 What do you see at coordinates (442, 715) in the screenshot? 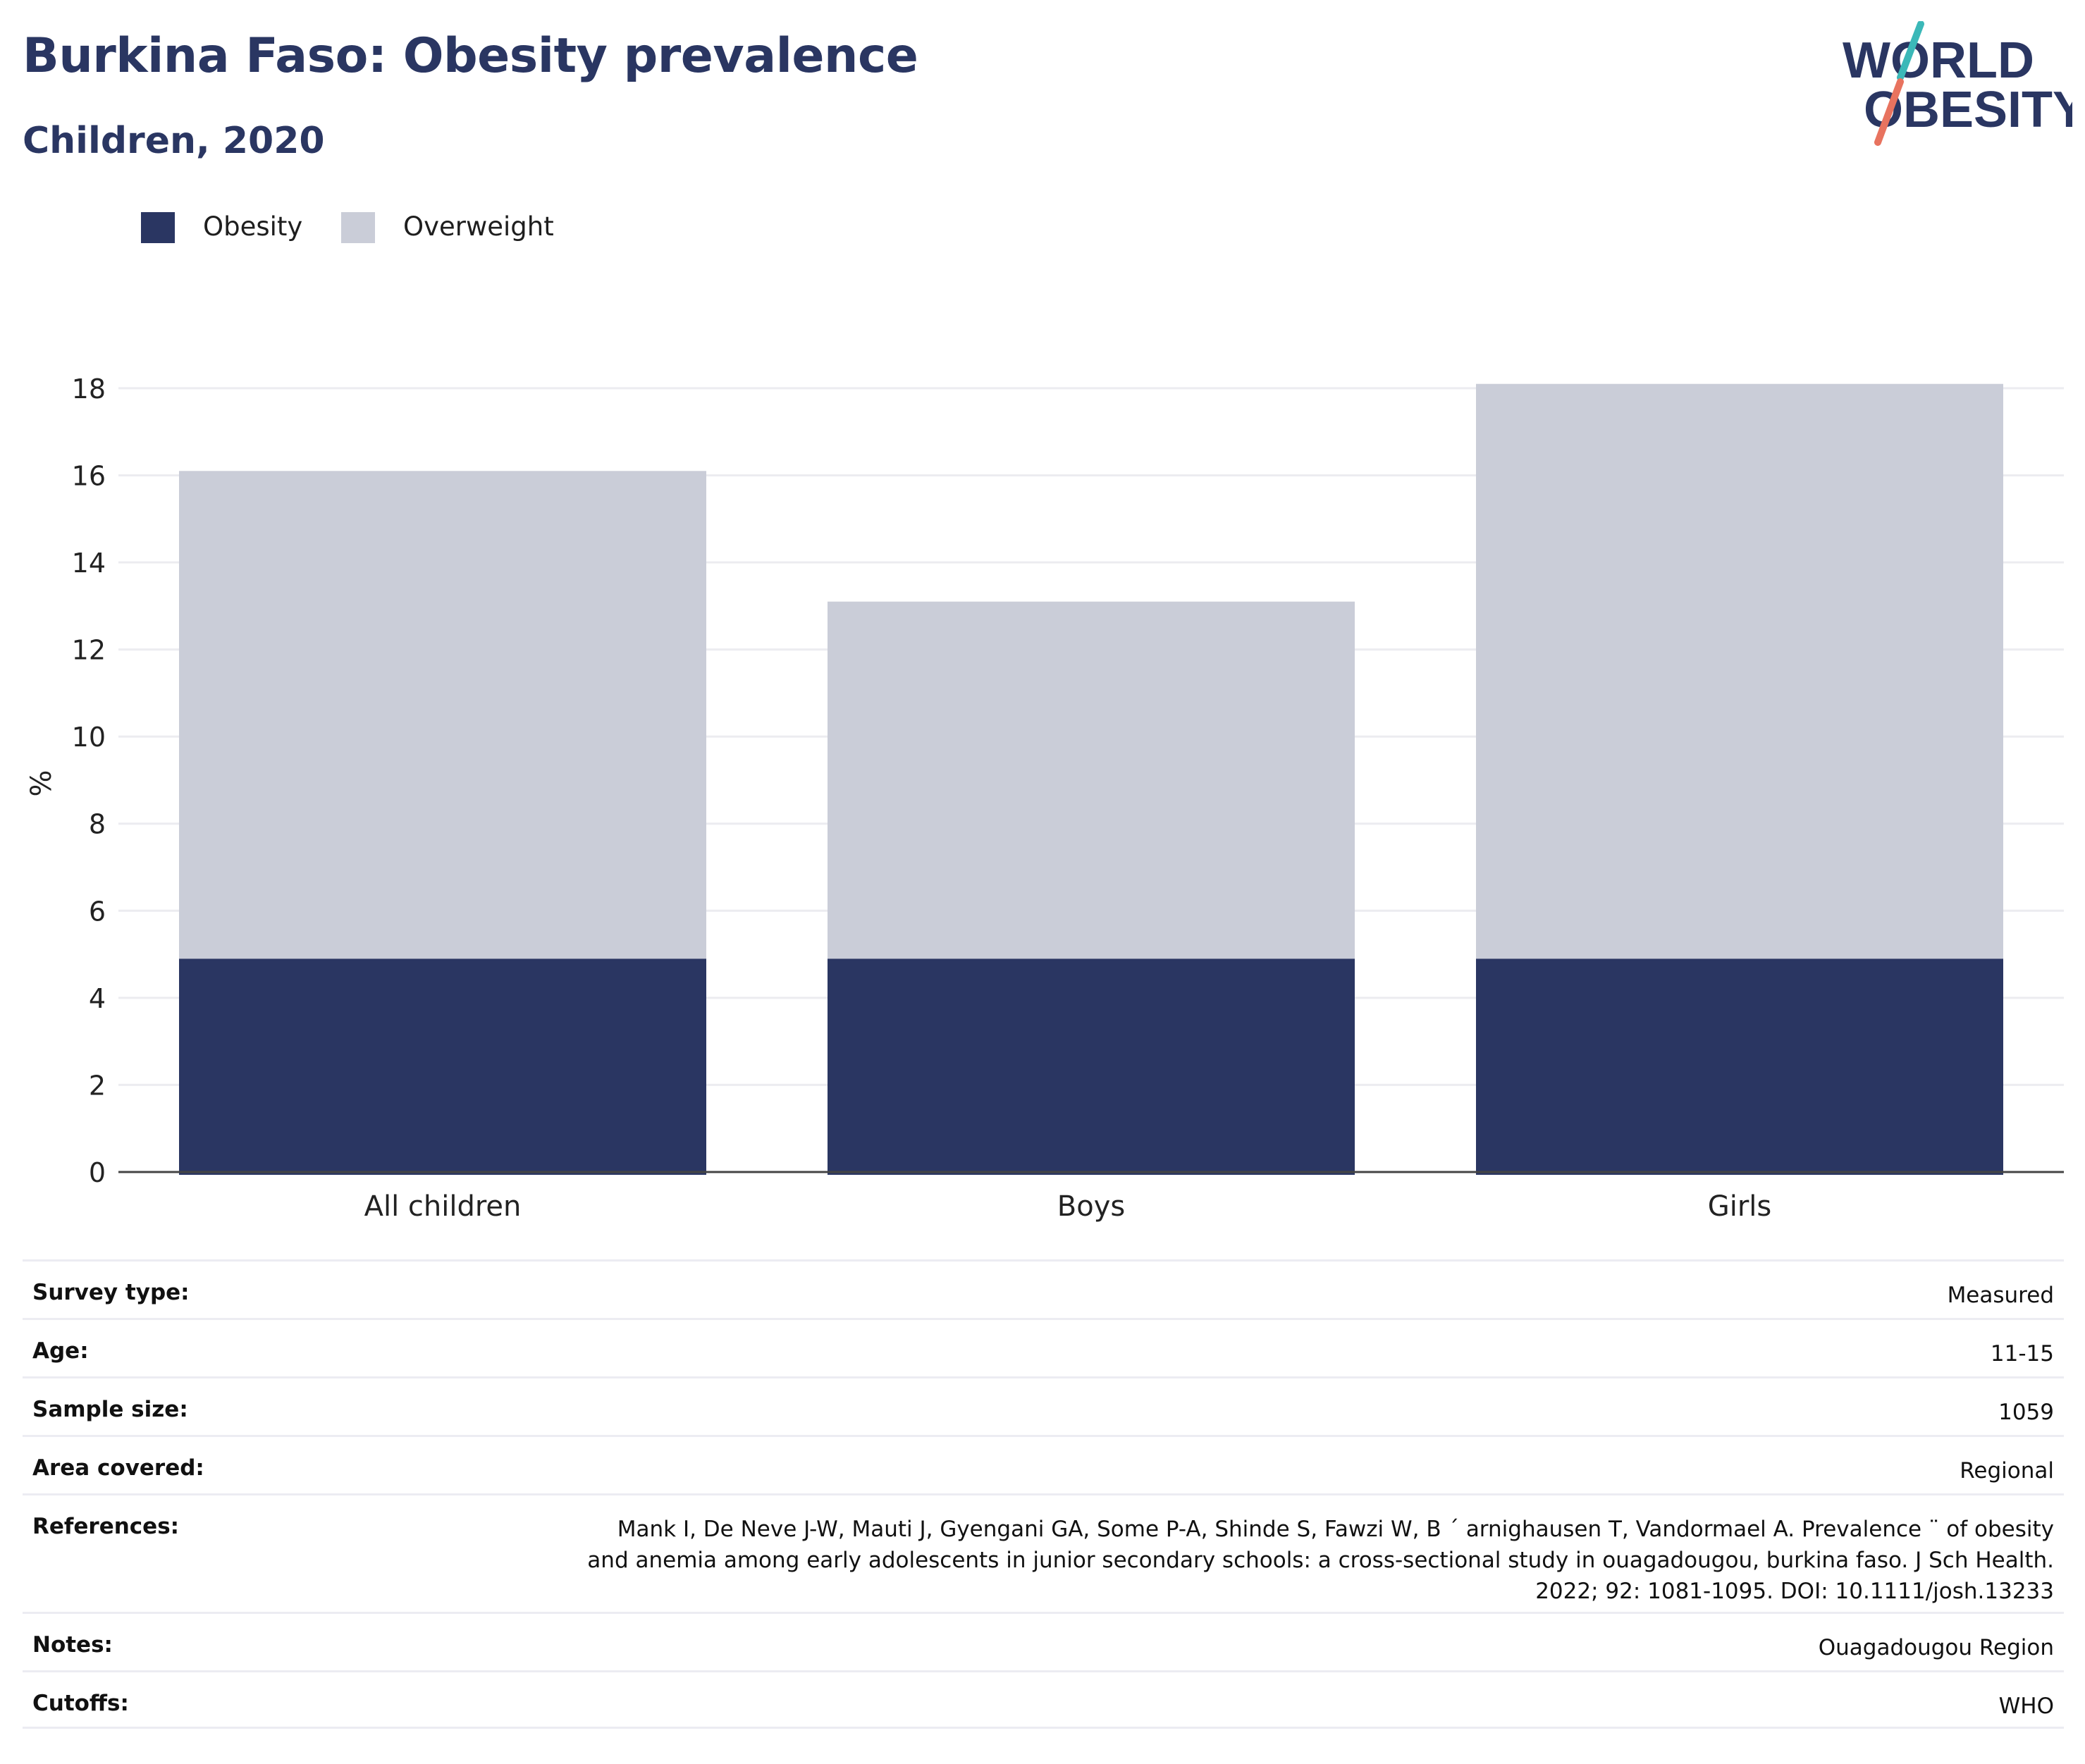
I see `bar-overweight-all-children` at bounding box center [442, 715].